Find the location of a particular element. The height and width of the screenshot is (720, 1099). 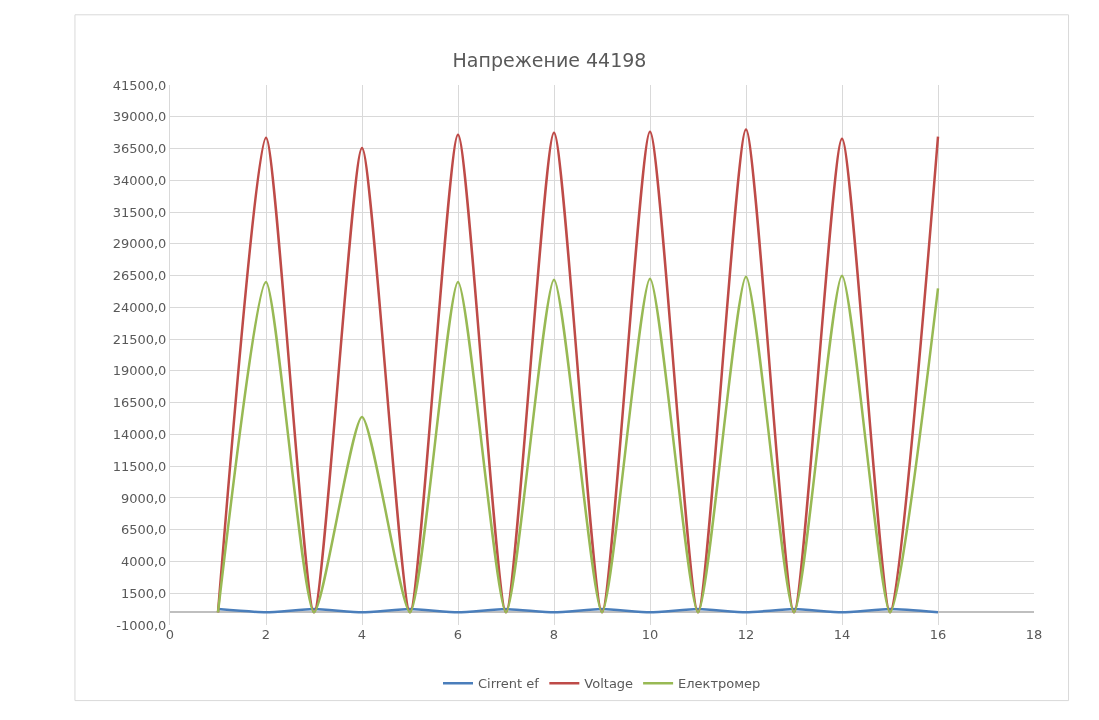

x-tick-label: 6 is located at coordinates (458, 634).